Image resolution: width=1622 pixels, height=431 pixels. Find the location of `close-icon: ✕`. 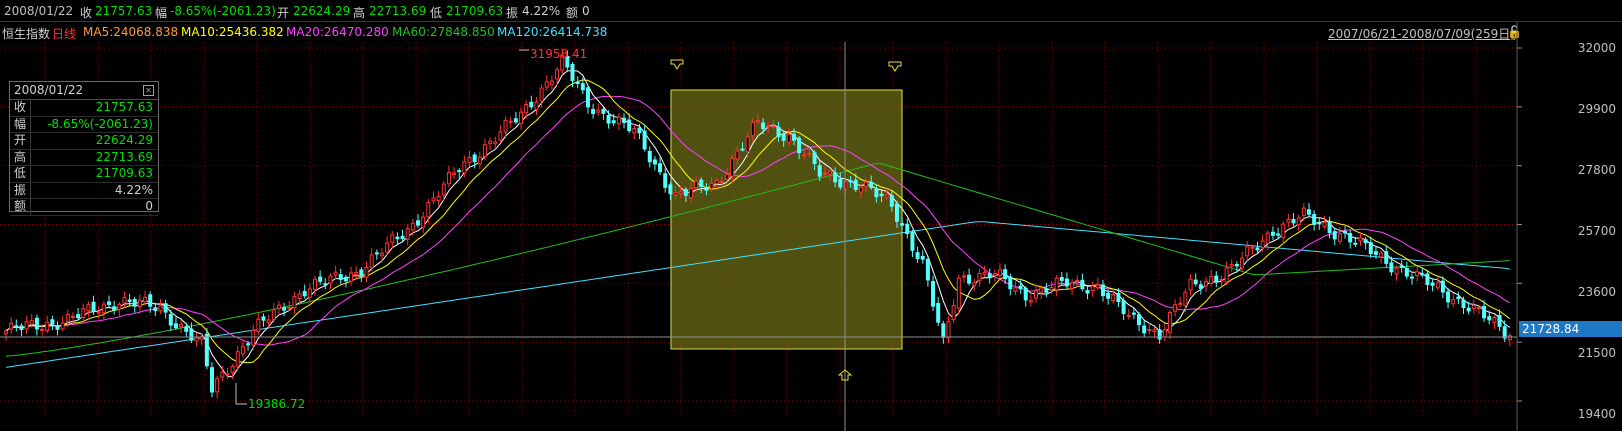

close-icon: ✕ is located at coordinates (148, 90).